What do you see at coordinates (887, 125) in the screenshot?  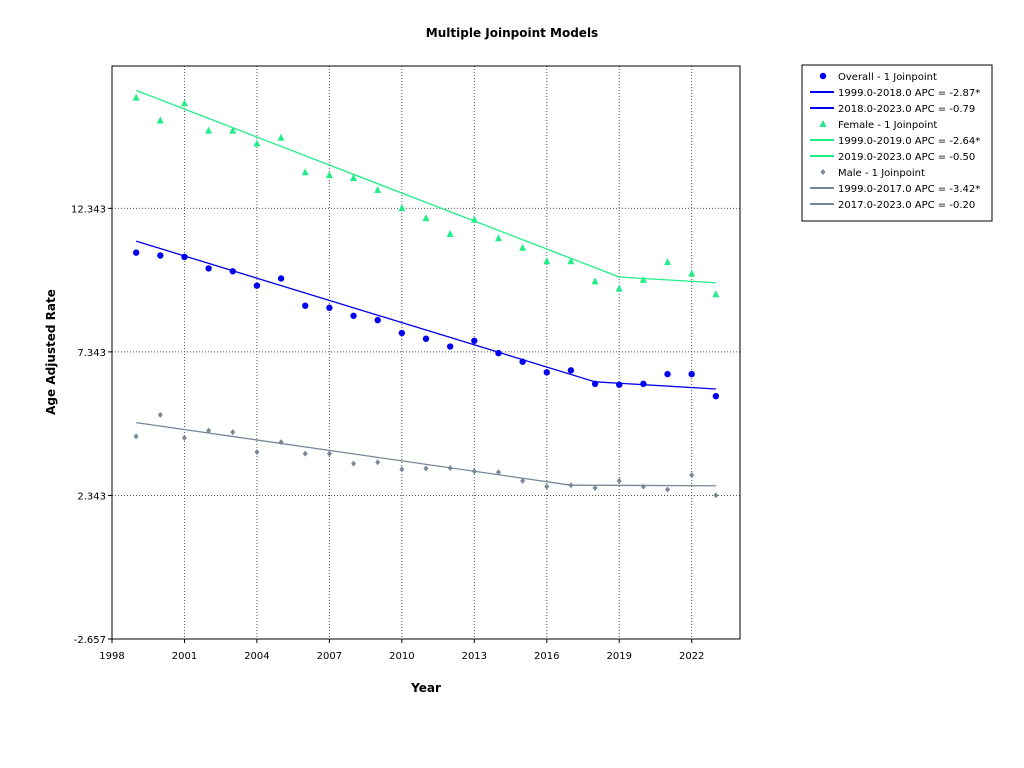 I see `legend-series-name: Female - 1 Joinpoint` at bounding box center [887, 125].